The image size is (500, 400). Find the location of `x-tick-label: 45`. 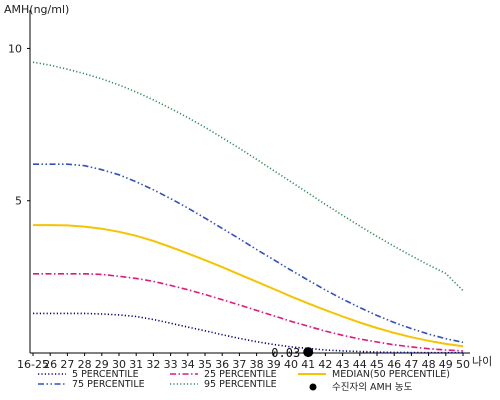

x-tick-label: 45 is located at coordinates (377, 364).